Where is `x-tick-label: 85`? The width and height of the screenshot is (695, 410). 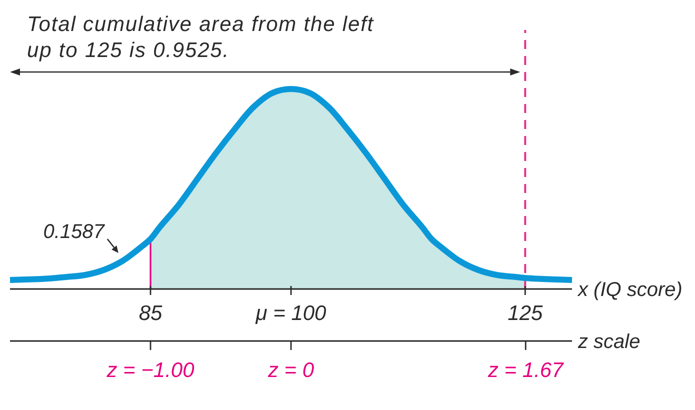
x-tick-label: 85 is located at coordinates (150, 313).